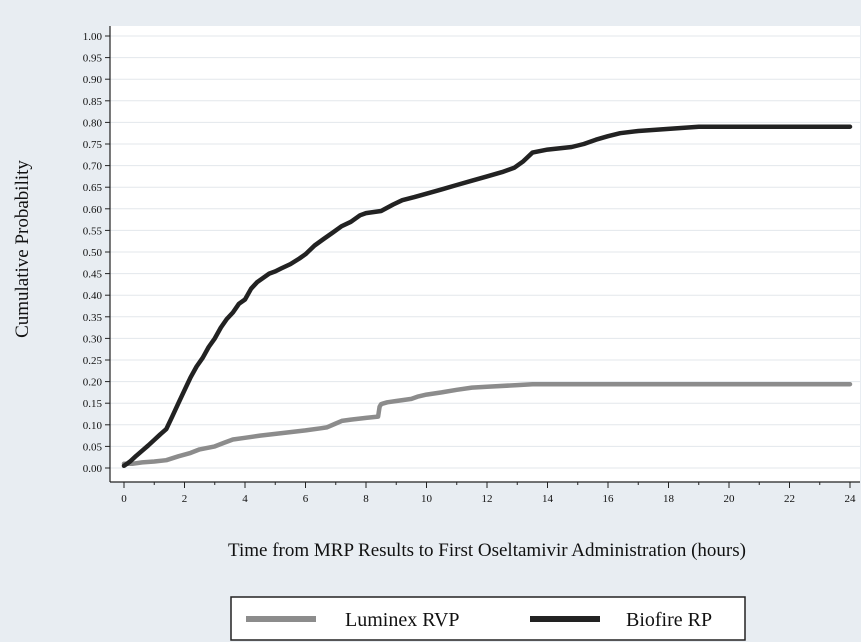  I want to click on y-tick-label: 0.65, so click(93, 188).